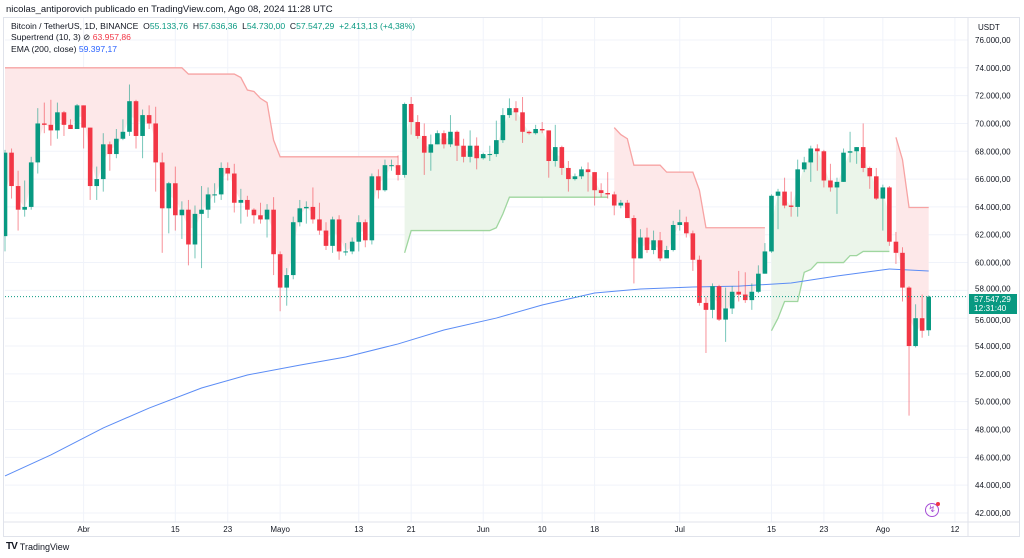  I want to click on currency-label: USDT, so click(989, 27).